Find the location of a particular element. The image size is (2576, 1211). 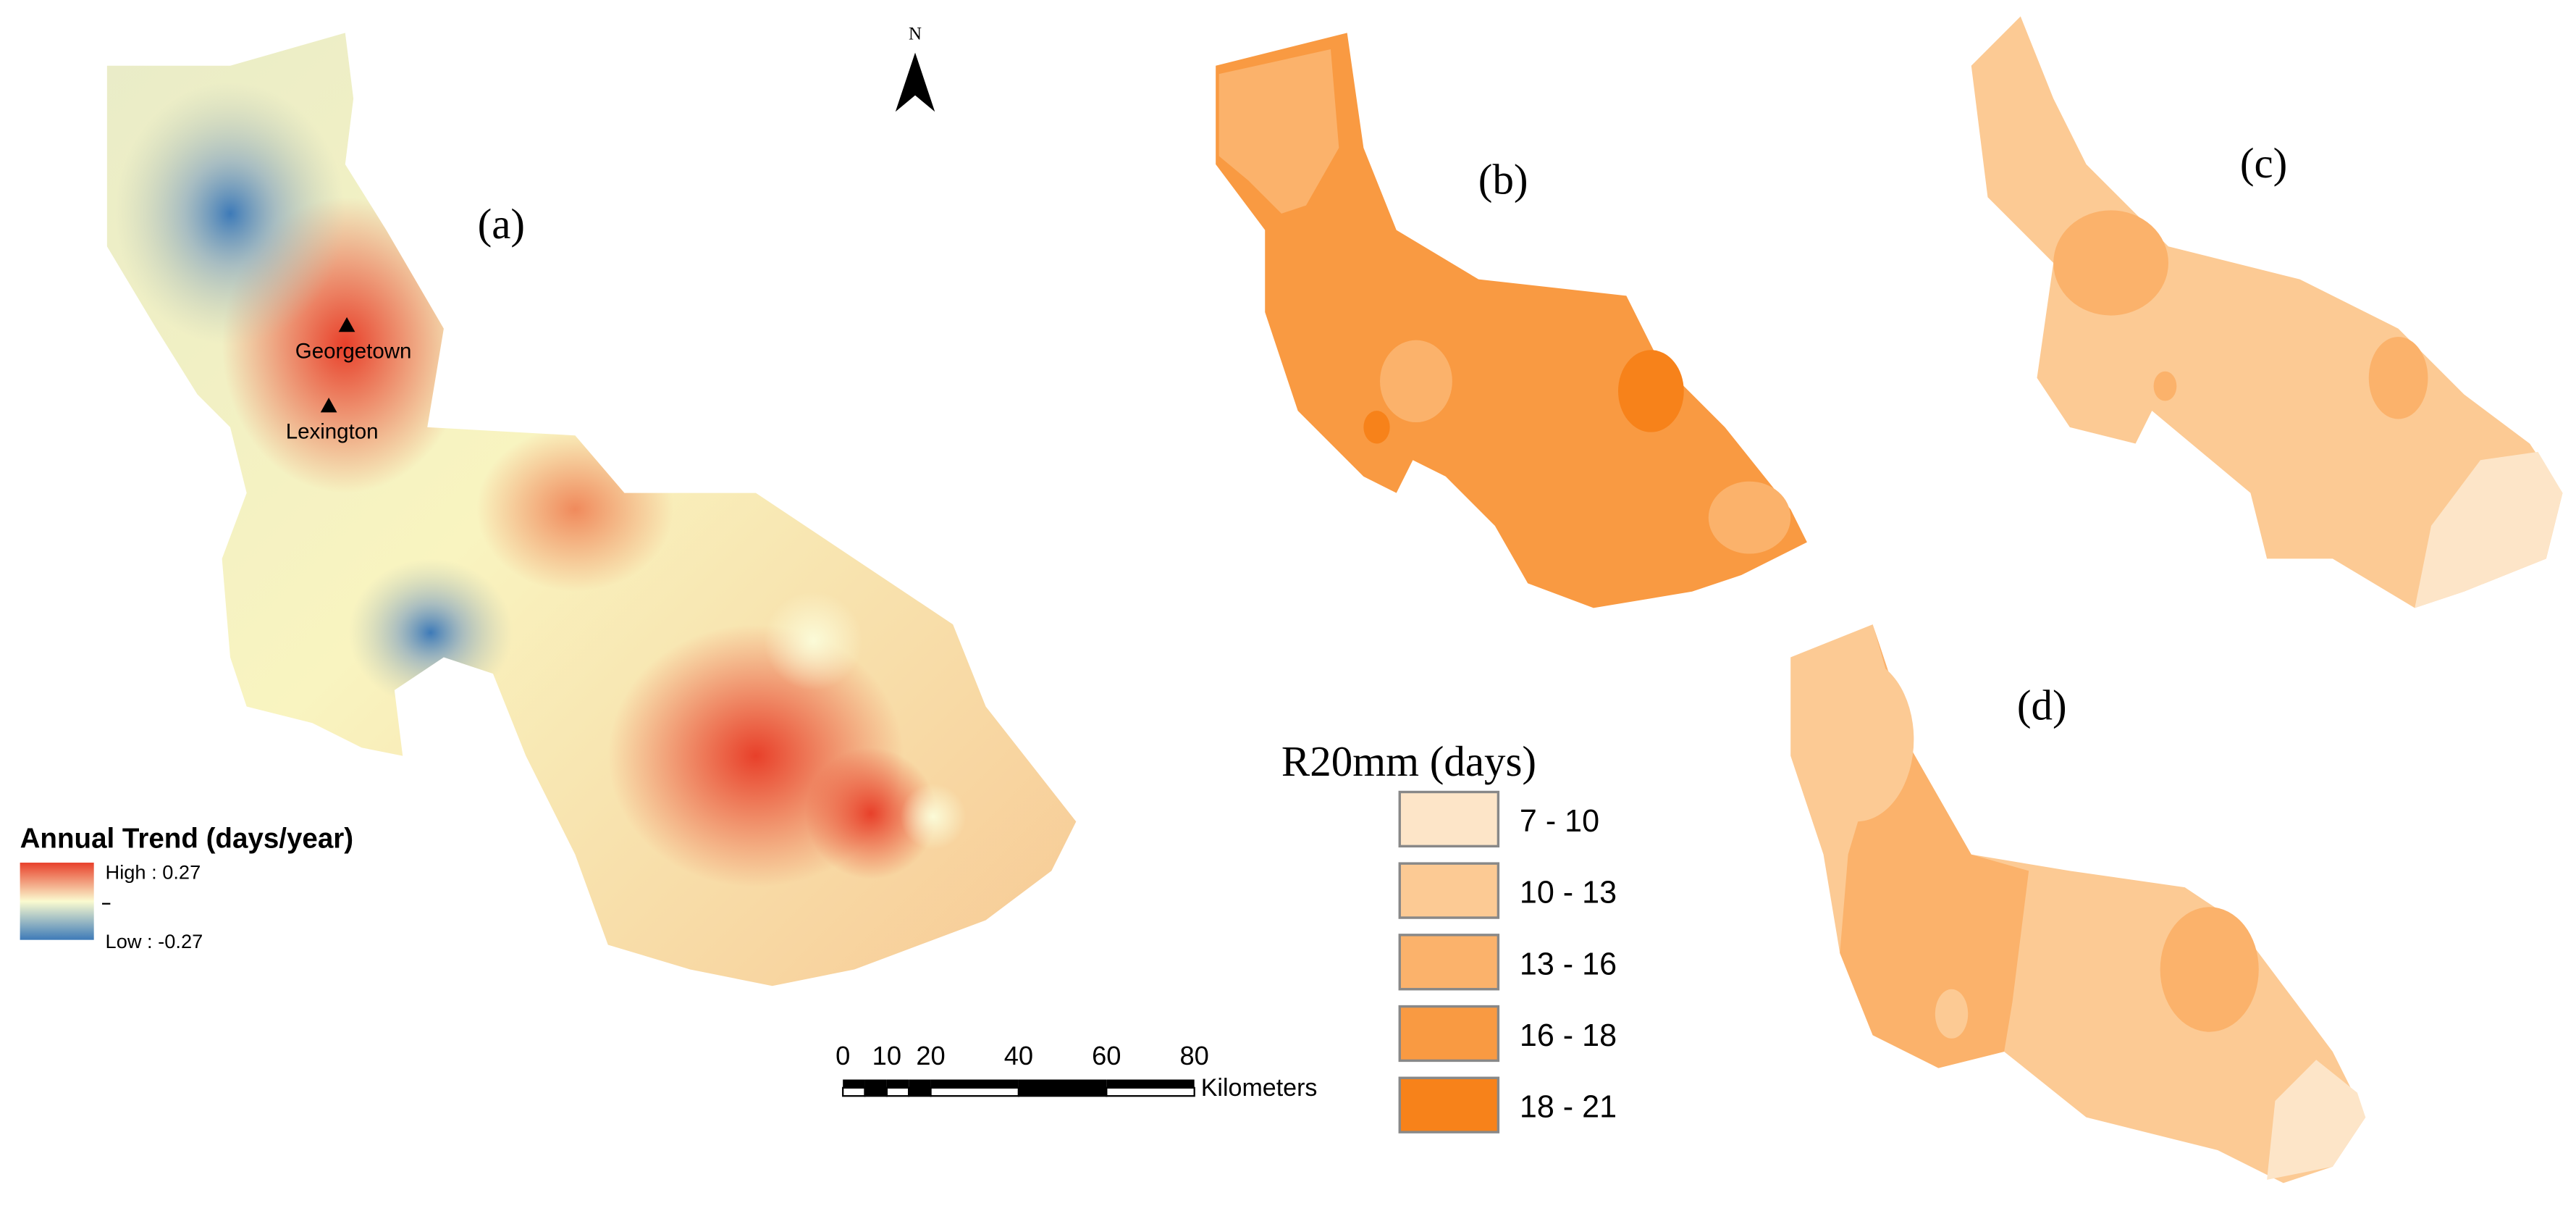

panel-d-map is located at coordinates (2078, 904).